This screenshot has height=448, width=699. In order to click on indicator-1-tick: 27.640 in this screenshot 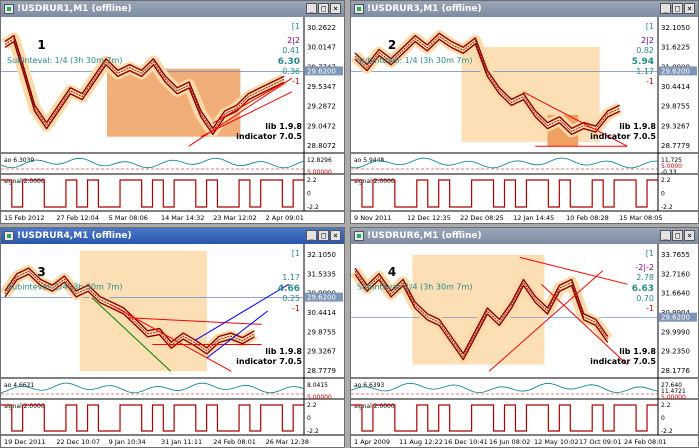, I will do `click(671, 385)`.